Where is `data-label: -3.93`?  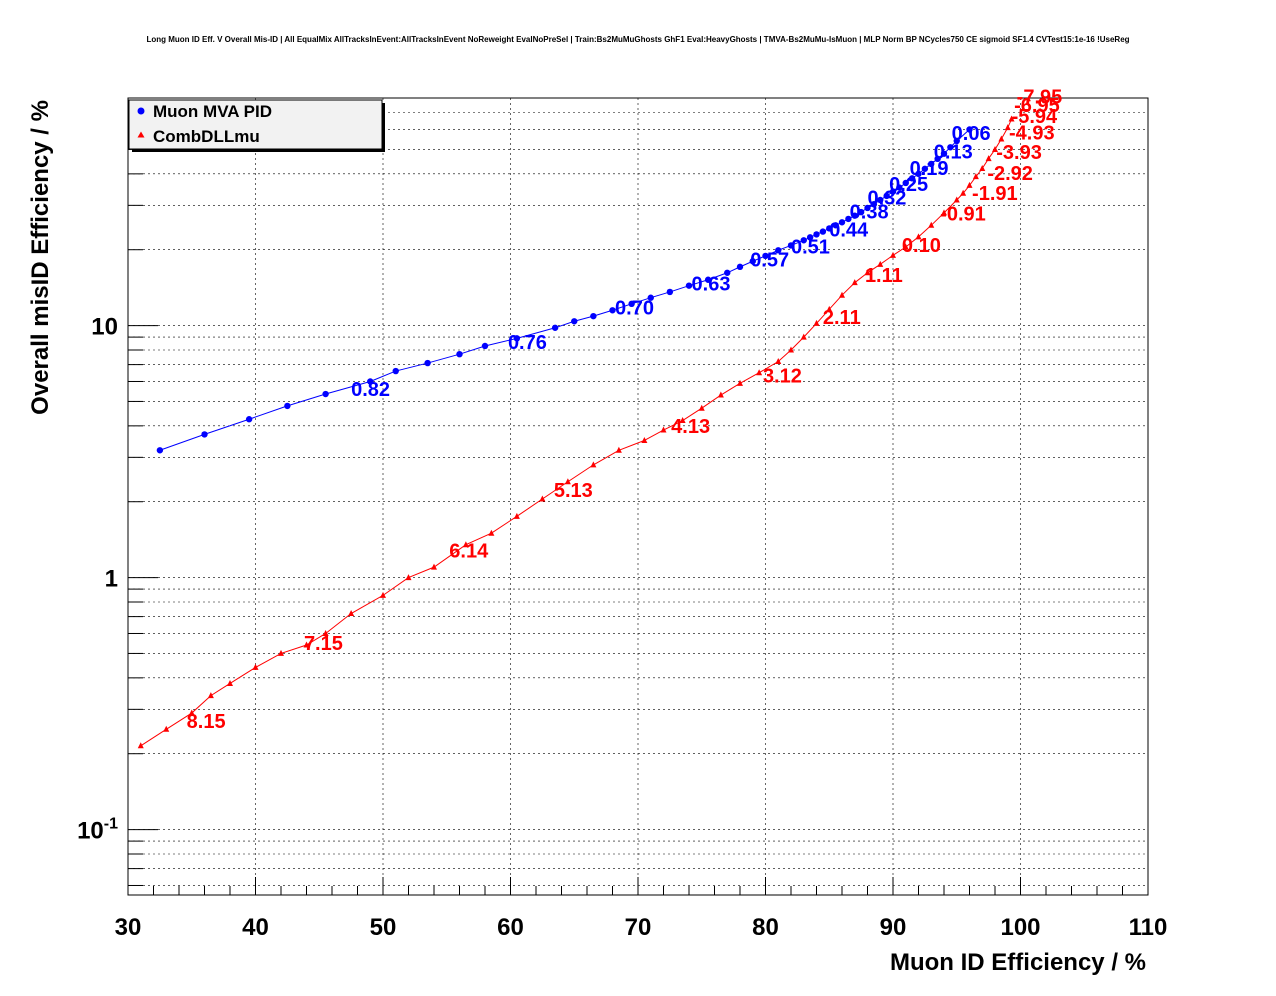
data-label: -3.93 is located at coordinates (1019, 153).